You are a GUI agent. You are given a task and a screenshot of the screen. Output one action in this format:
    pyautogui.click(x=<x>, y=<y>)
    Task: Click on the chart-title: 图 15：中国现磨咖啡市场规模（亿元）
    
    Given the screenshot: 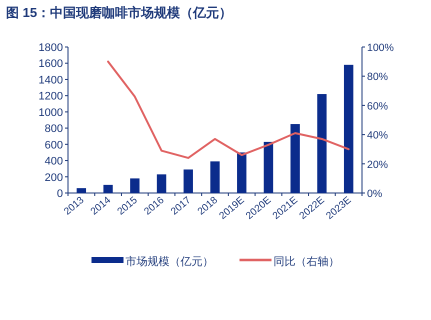 What is the action you would take?
    pyautogui.click(x=119, y=12)
    